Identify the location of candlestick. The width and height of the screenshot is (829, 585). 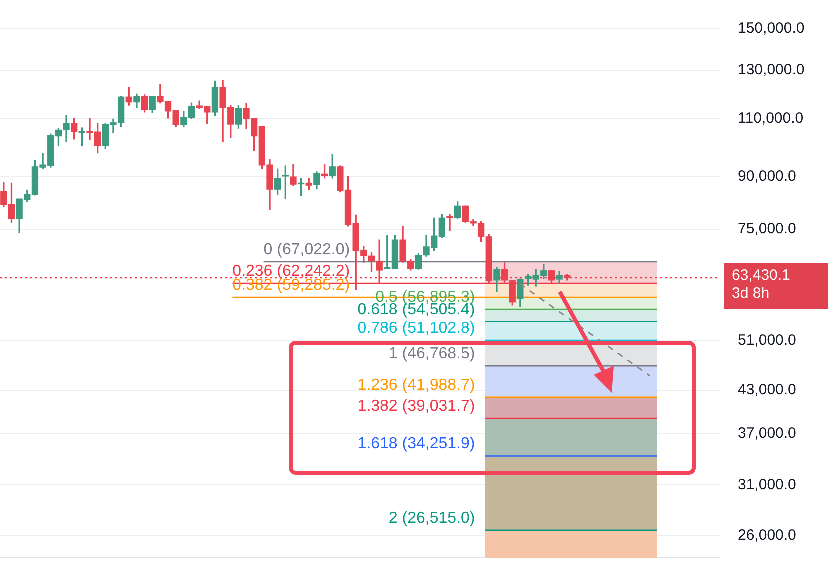
(450, 223).